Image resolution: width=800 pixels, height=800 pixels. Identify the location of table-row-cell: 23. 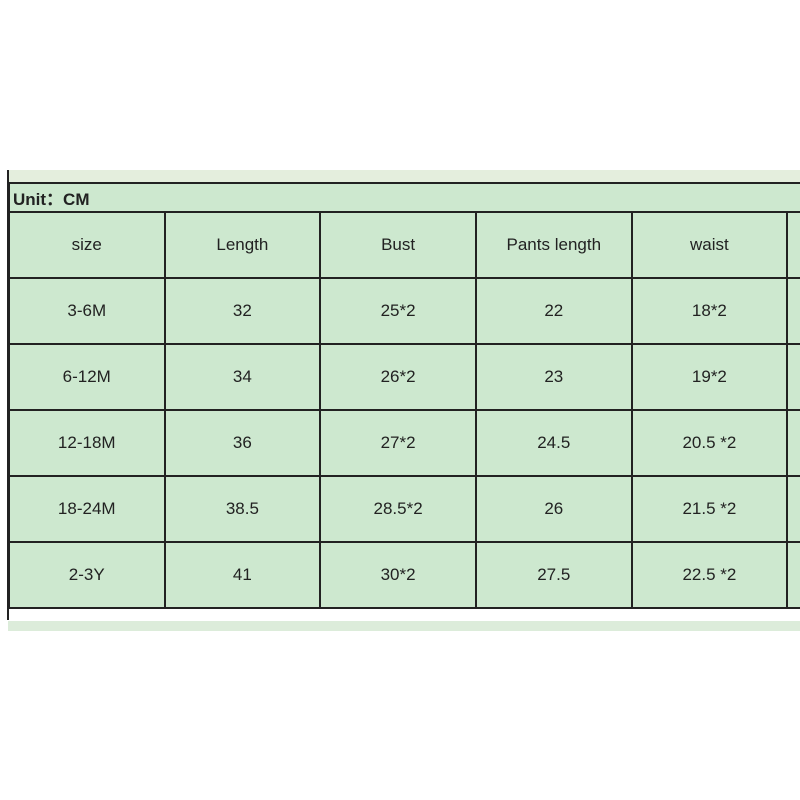
(553, 377).